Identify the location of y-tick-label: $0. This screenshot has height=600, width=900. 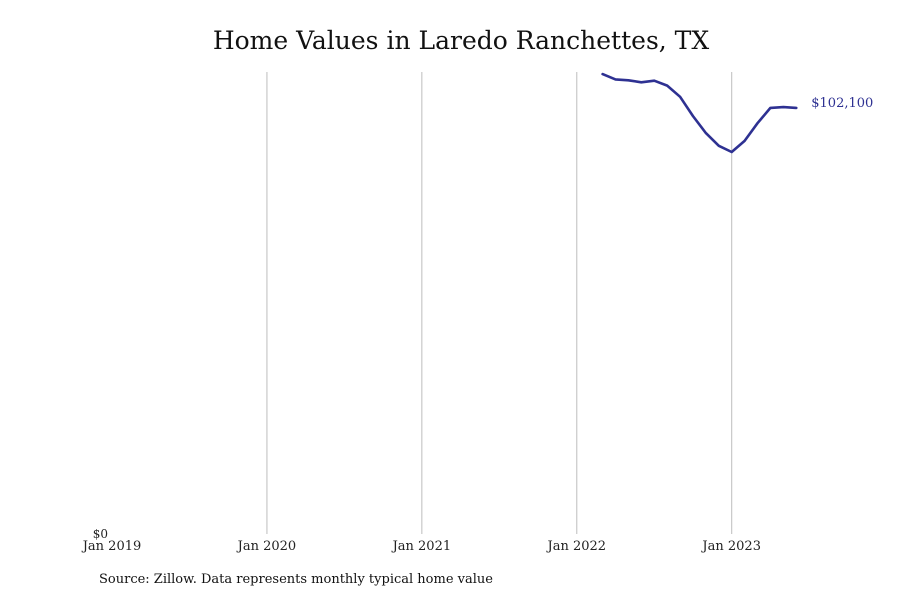
(100, 534).